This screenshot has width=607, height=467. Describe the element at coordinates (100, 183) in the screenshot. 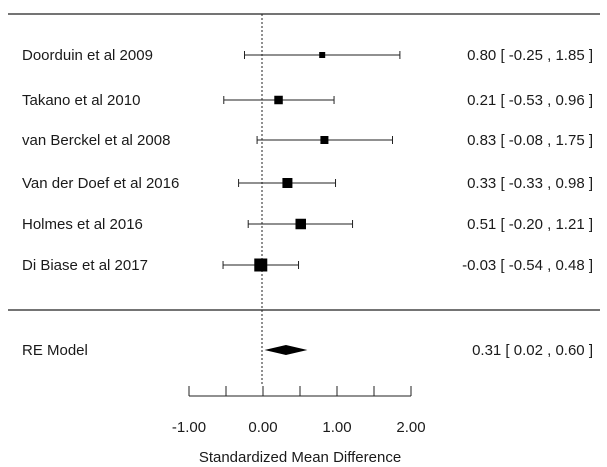

I see `study-label: Van der Doef et al 2016` at that location.